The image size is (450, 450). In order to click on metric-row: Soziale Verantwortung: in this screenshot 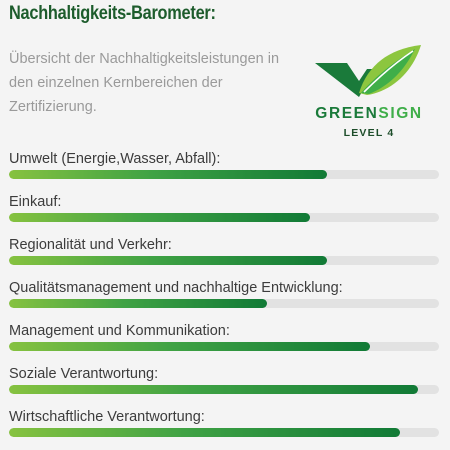, I will do `click(224, 386)`.